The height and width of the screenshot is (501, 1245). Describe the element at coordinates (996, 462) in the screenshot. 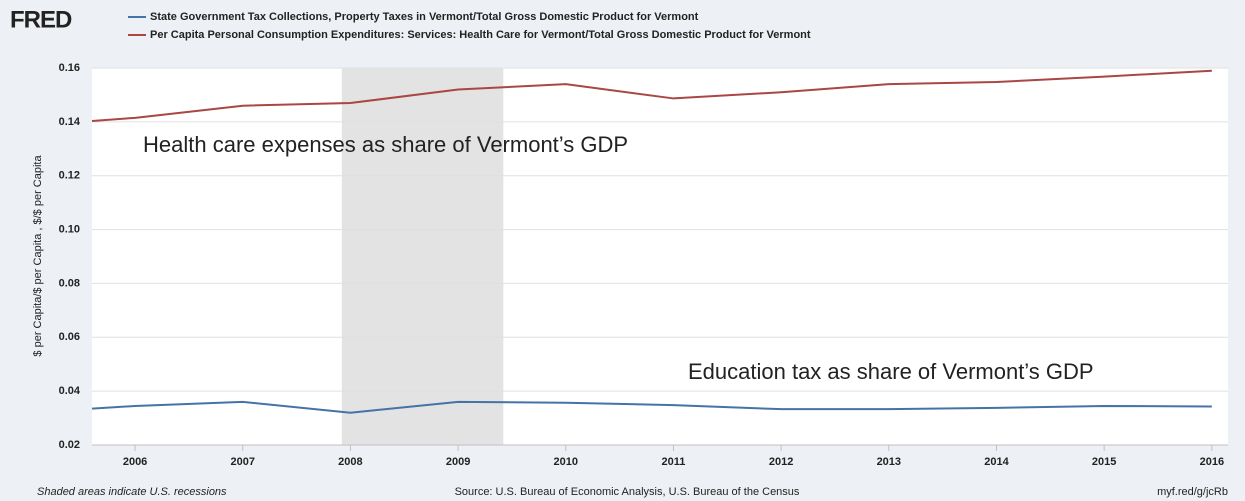

I see `x-tick-label: 2014` at that location.